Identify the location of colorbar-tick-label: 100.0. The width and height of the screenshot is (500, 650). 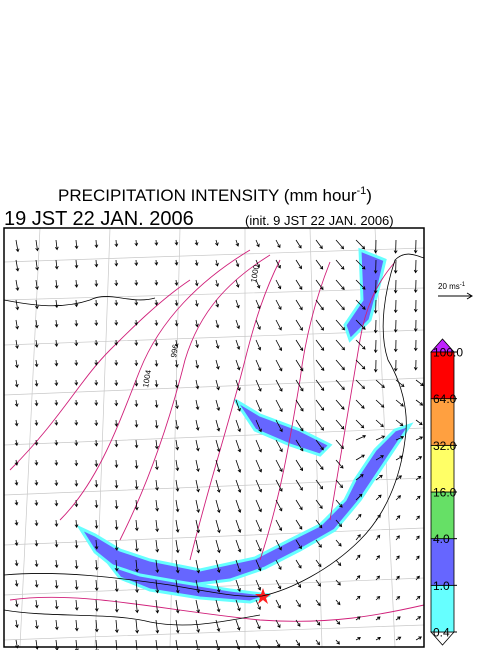
(448, 353).